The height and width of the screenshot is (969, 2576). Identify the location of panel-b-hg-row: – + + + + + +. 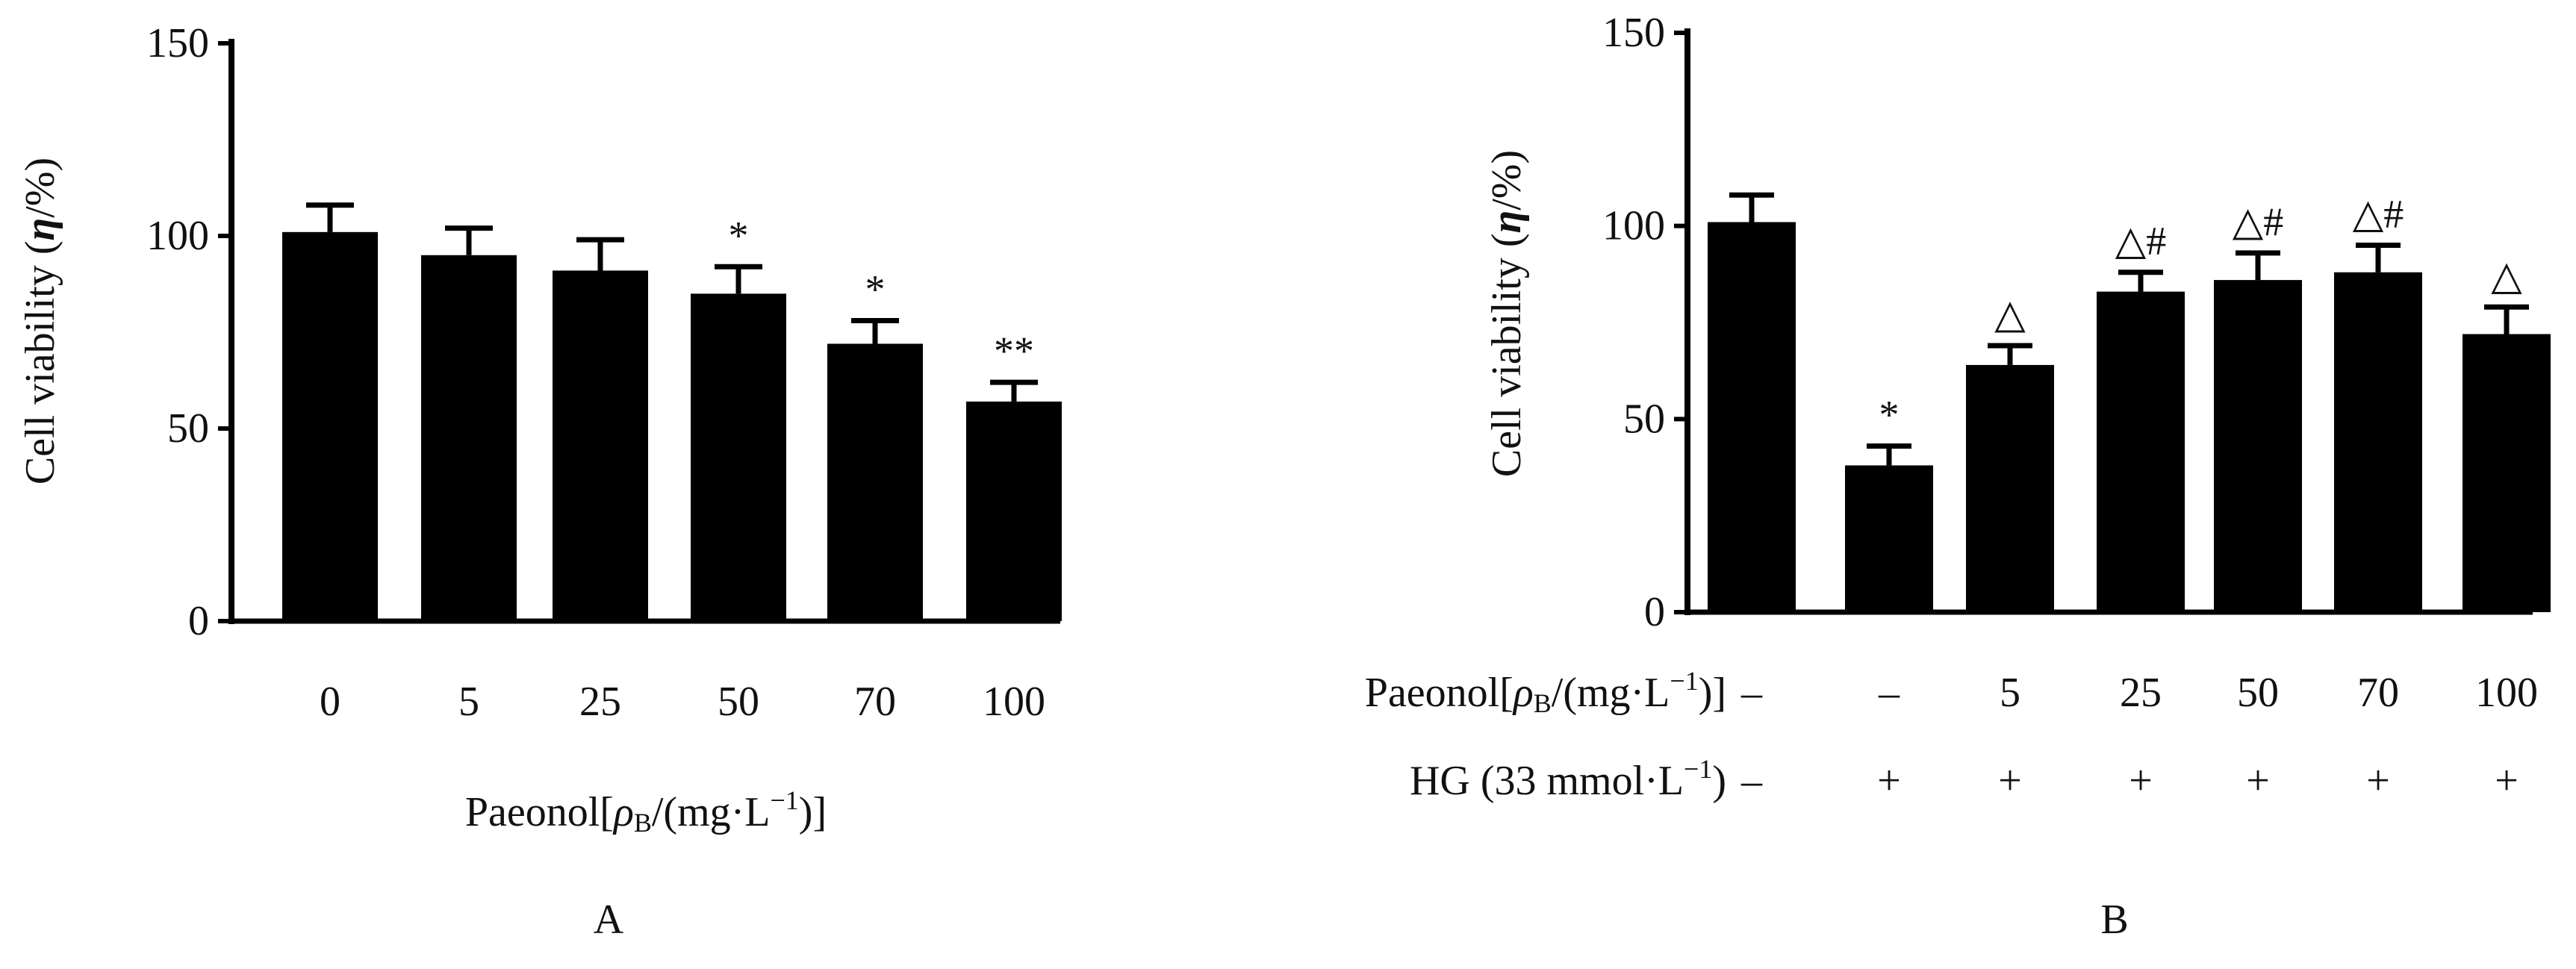
(2129, 781).